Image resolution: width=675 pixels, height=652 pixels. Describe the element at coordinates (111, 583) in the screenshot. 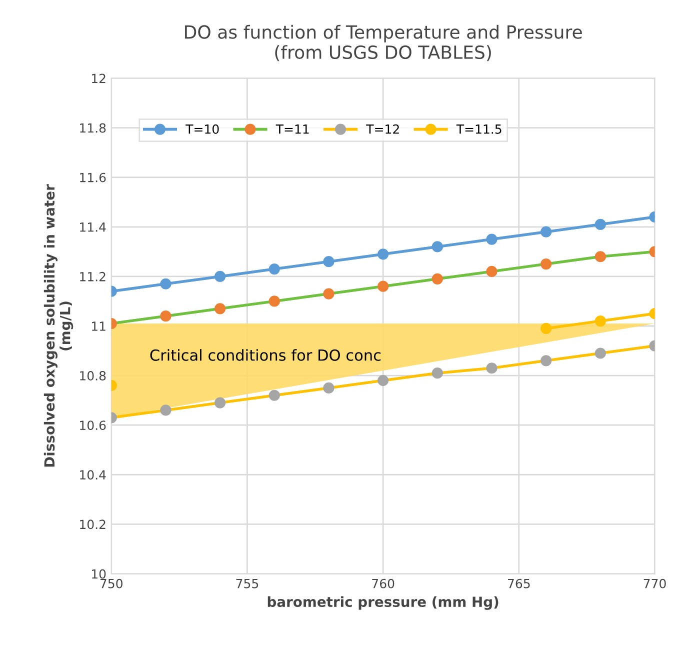

I see `x-tick-label: 750` at that location.